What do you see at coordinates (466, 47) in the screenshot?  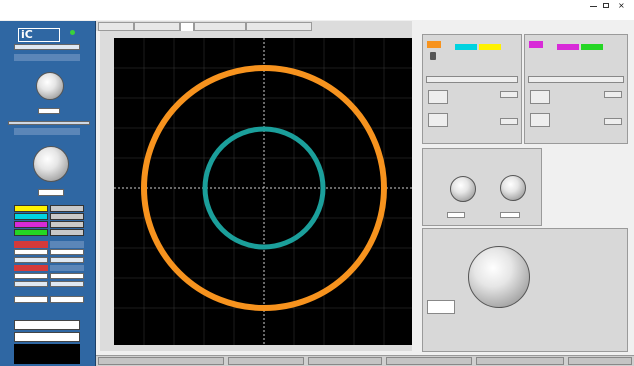 I see `channel-a-source-cyan` at bounding box center [466, 47].